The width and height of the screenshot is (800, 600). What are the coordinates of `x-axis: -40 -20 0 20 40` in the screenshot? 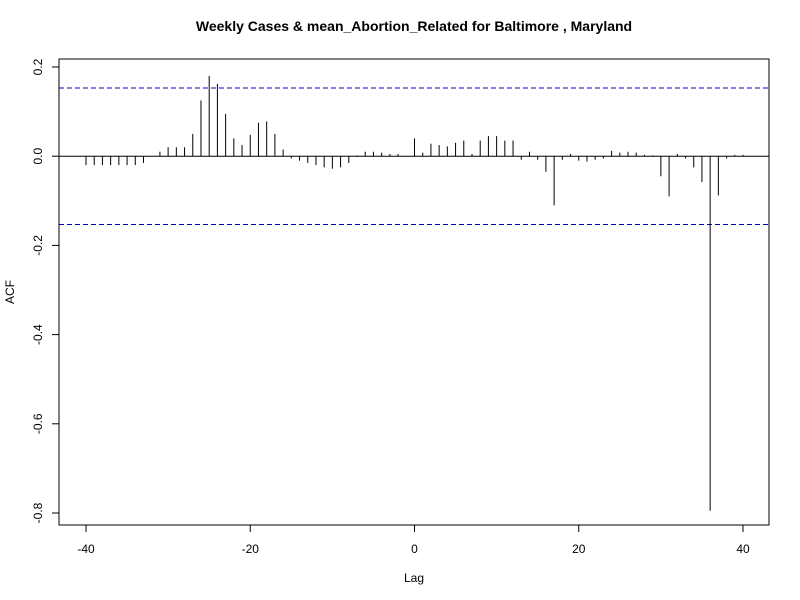 It's located at (413, 540).